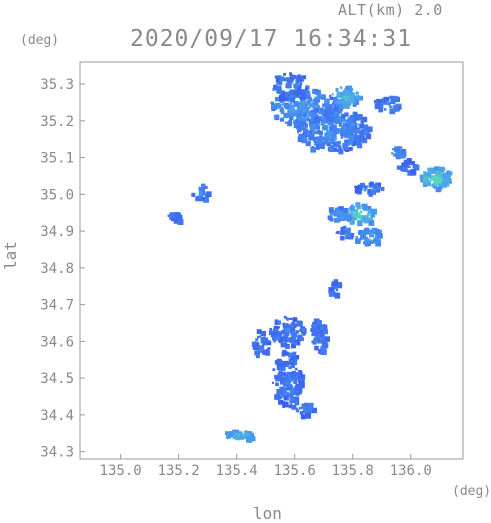 Image resolution: width=491 pixels, height=523 pixels. What do you see at coordinates (57, 232) in the screenshot?
I see `y-tick-label: 34.9` at bounding box center [57, 232].